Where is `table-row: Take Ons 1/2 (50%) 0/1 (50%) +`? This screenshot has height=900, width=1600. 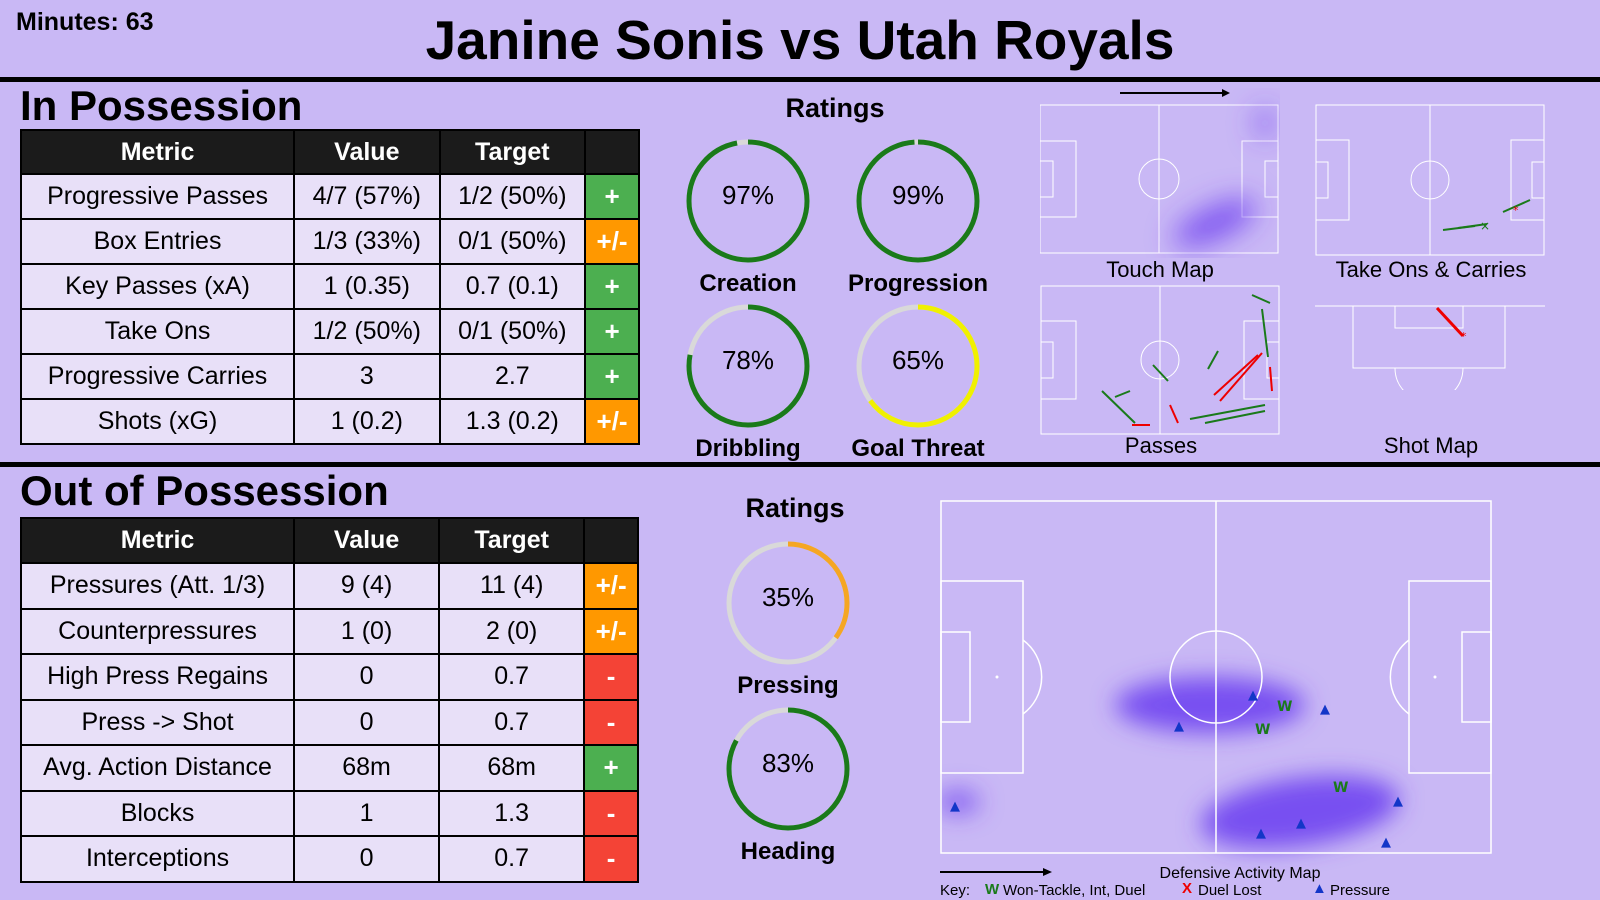 table-row: Take Ons 1/2 (50%) 0/1 (50%) + is located at coordinates (329, 331).